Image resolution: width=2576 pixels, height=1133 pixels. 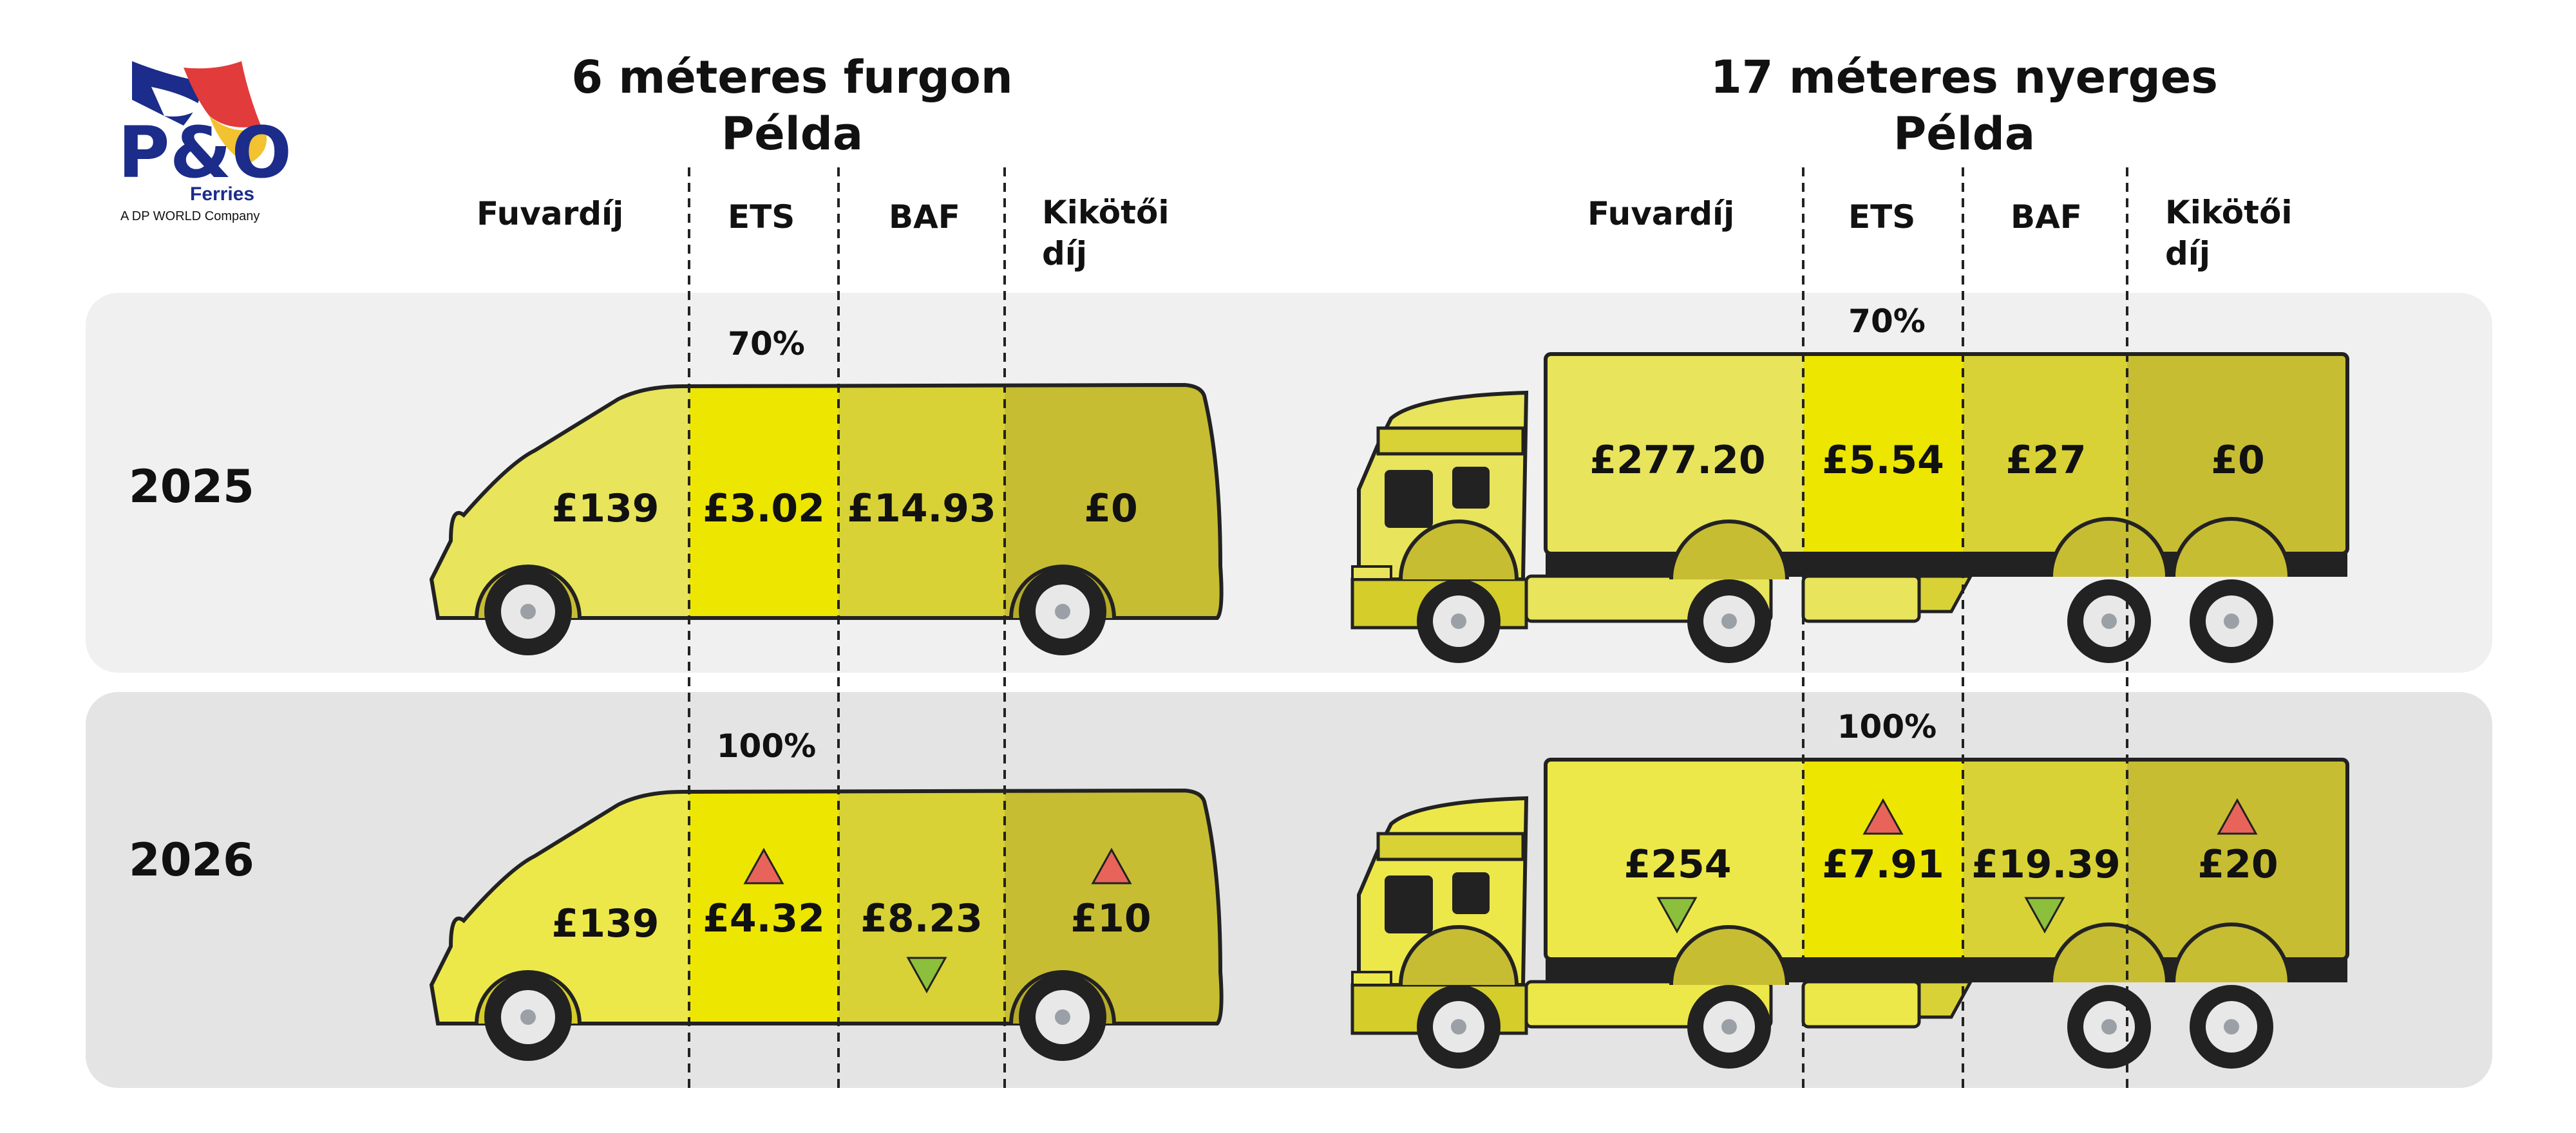 What do you see at coordinates (1677, 916) in the screenshot?
I see `truck-fuvardij-decrease-icon` at bounding box center [1677, 916].